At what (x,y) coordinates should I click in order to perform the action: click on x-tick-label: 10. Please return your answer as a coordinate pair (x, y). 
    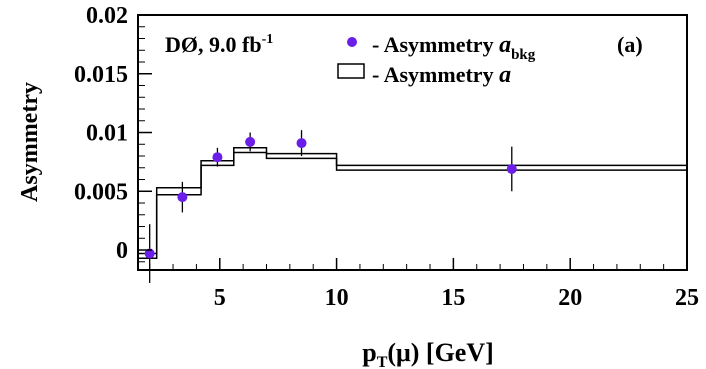
    Looking at the image, I should click on (337, 298).